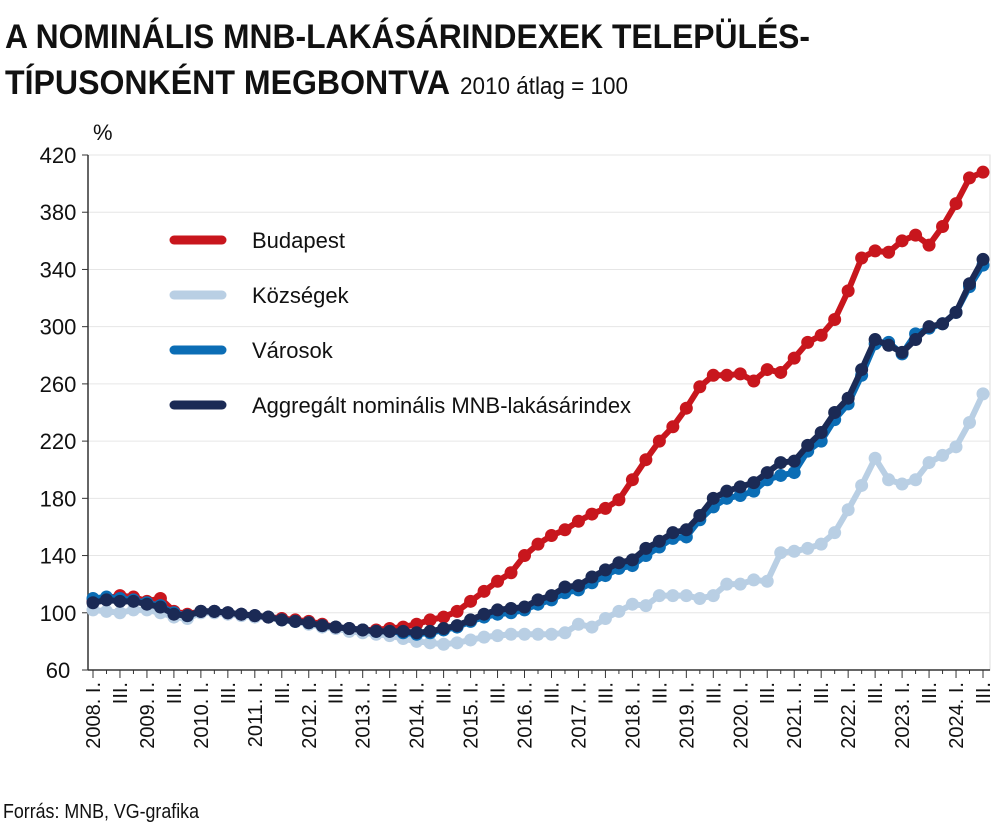 This screenshot has height=833, width=1000. What do you see at coordinates (298, 240) in the screenshot?
I see `legend-label: Budapest` at bounding box center [298, 240].